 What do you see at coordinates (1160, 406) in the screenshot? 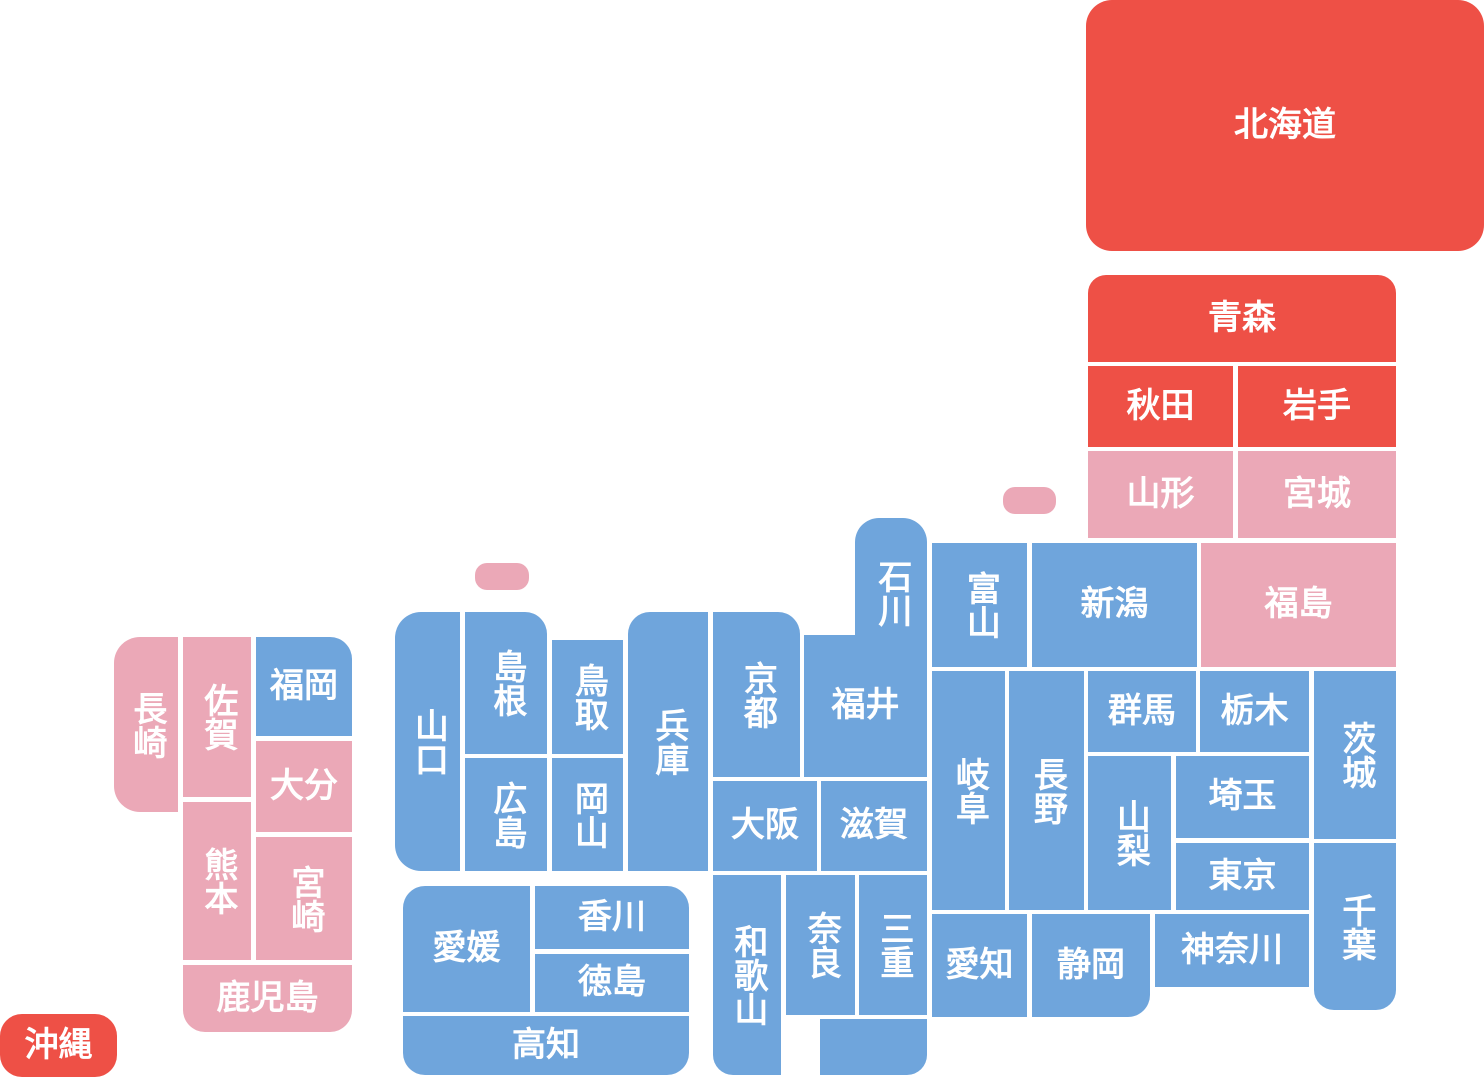
I see `pref-akita: 秋田` at bounding box center [1160, 406].